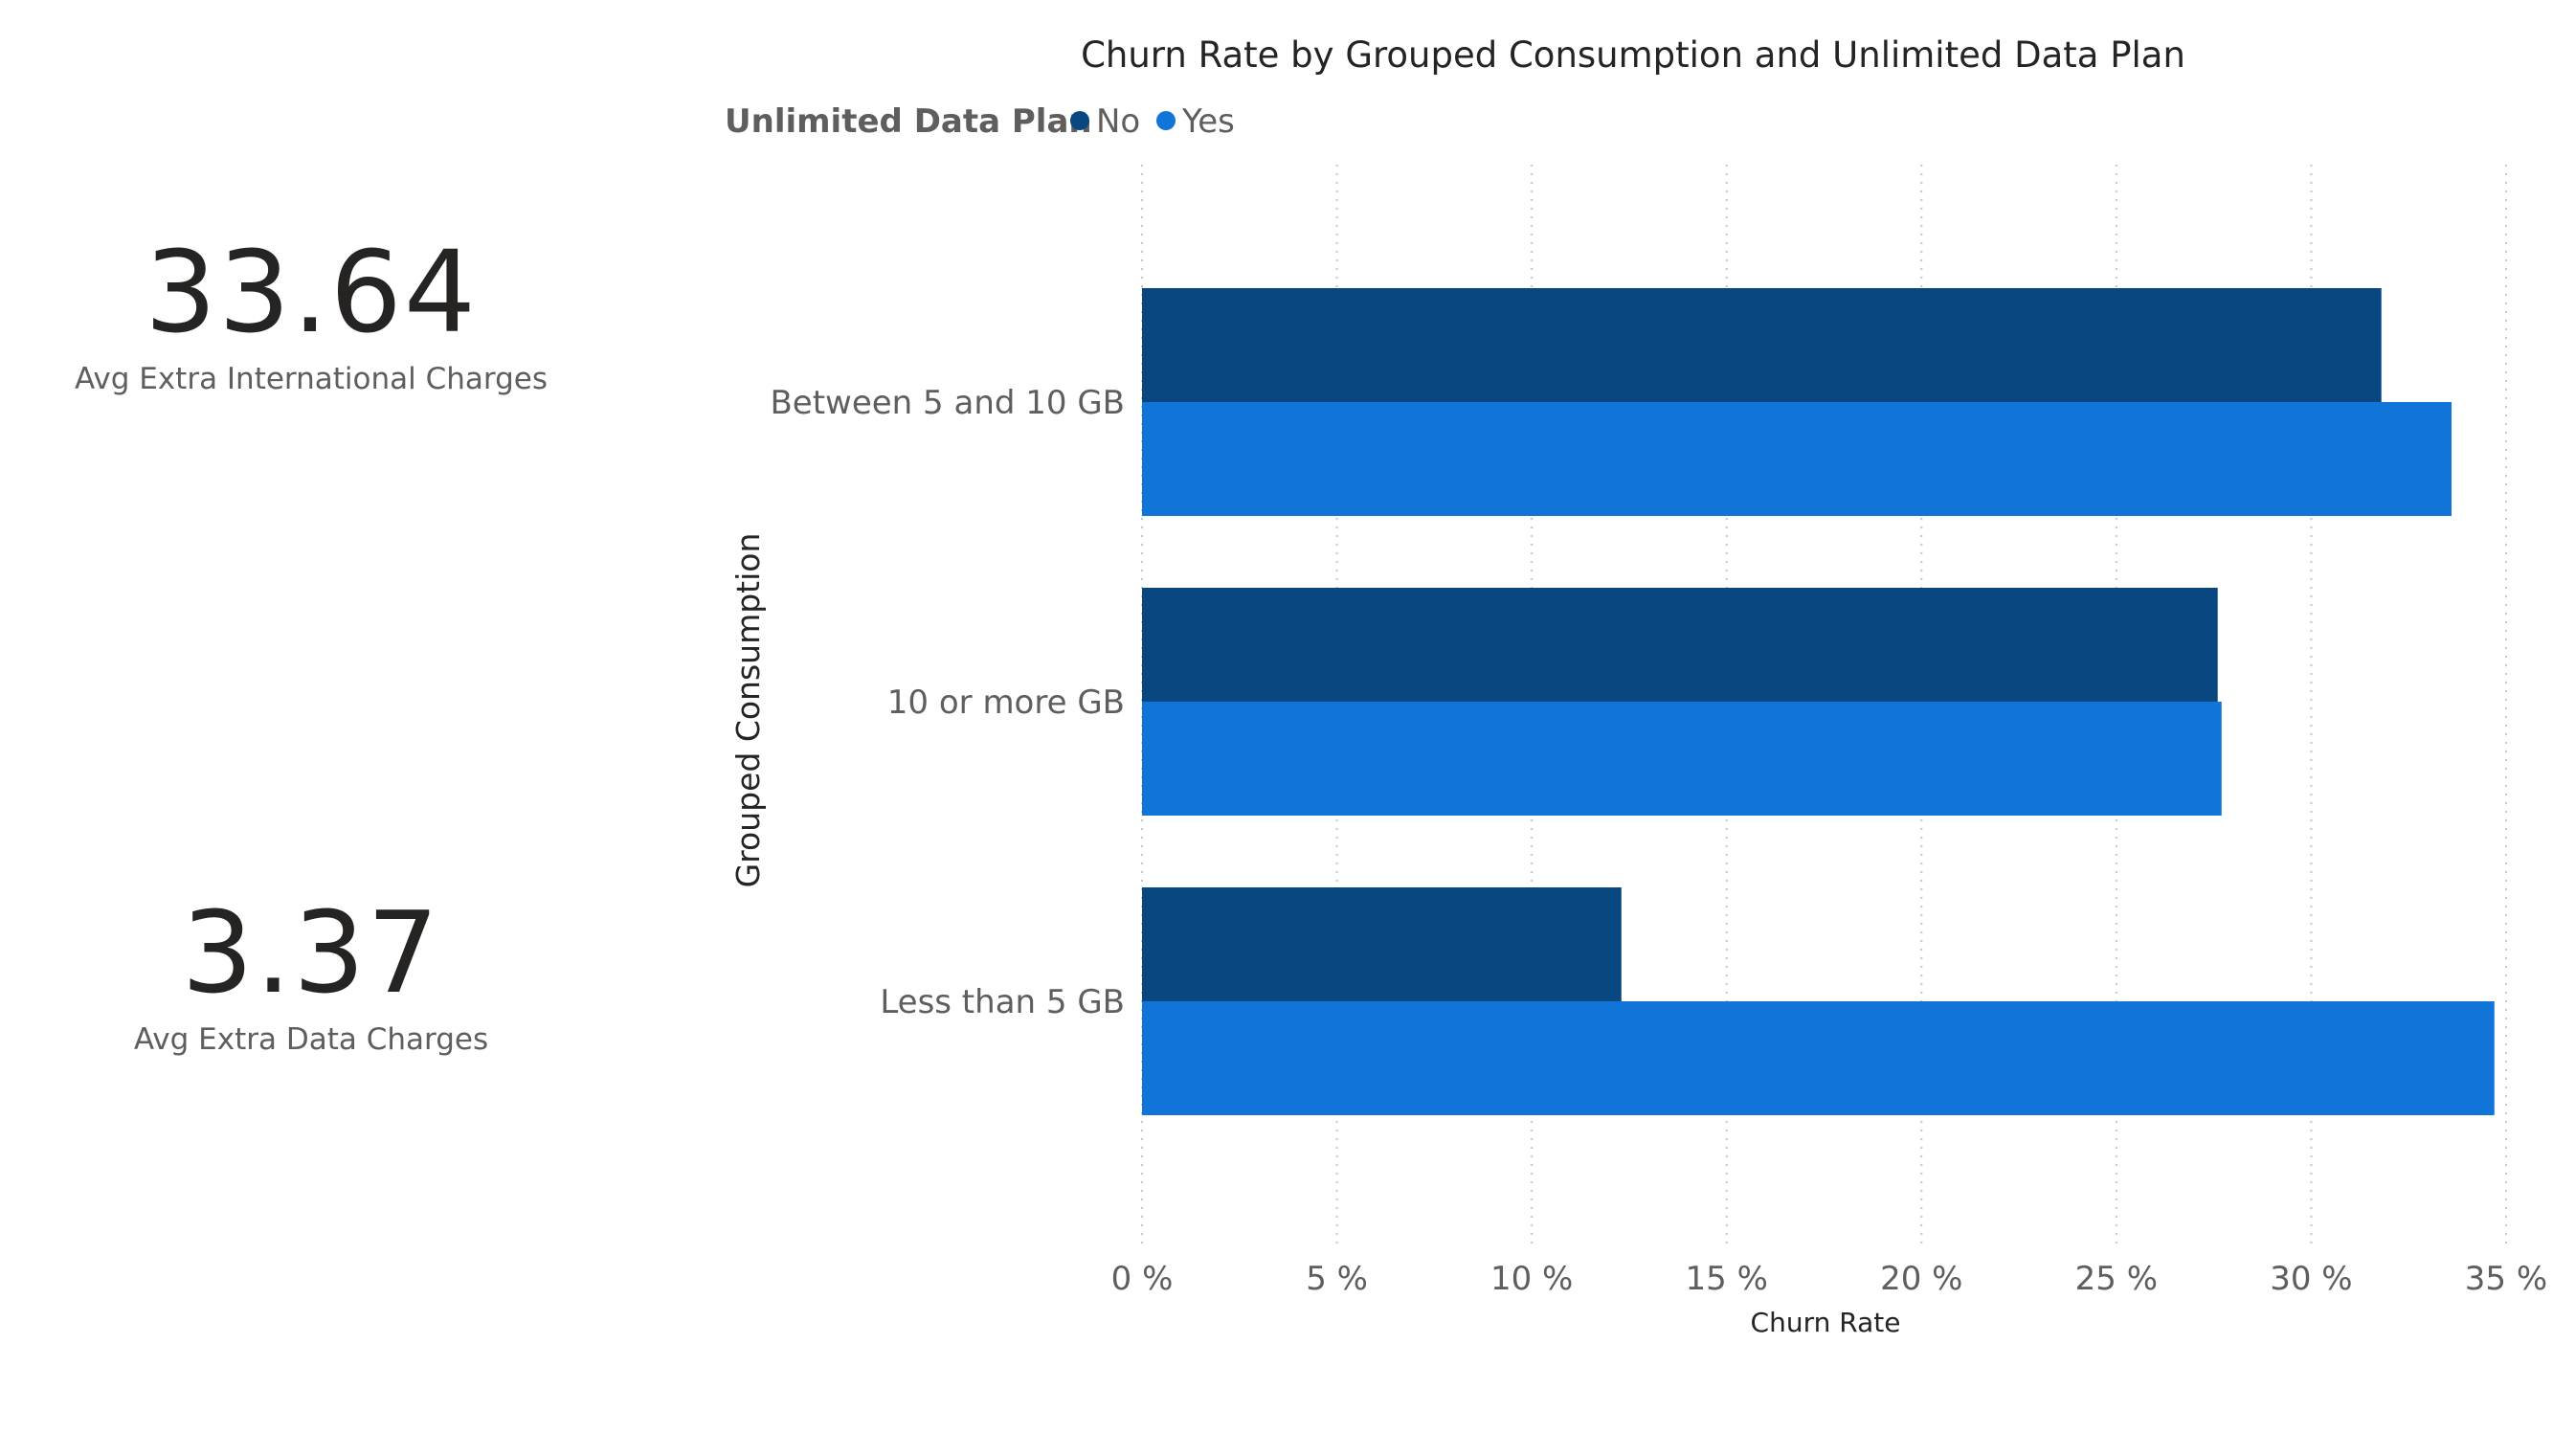 The image size is (2553, 1456). Describe the element at coordinates (1826, 1323) in the screenshot. I see `x-axis-title: Churn Rate` at that location.